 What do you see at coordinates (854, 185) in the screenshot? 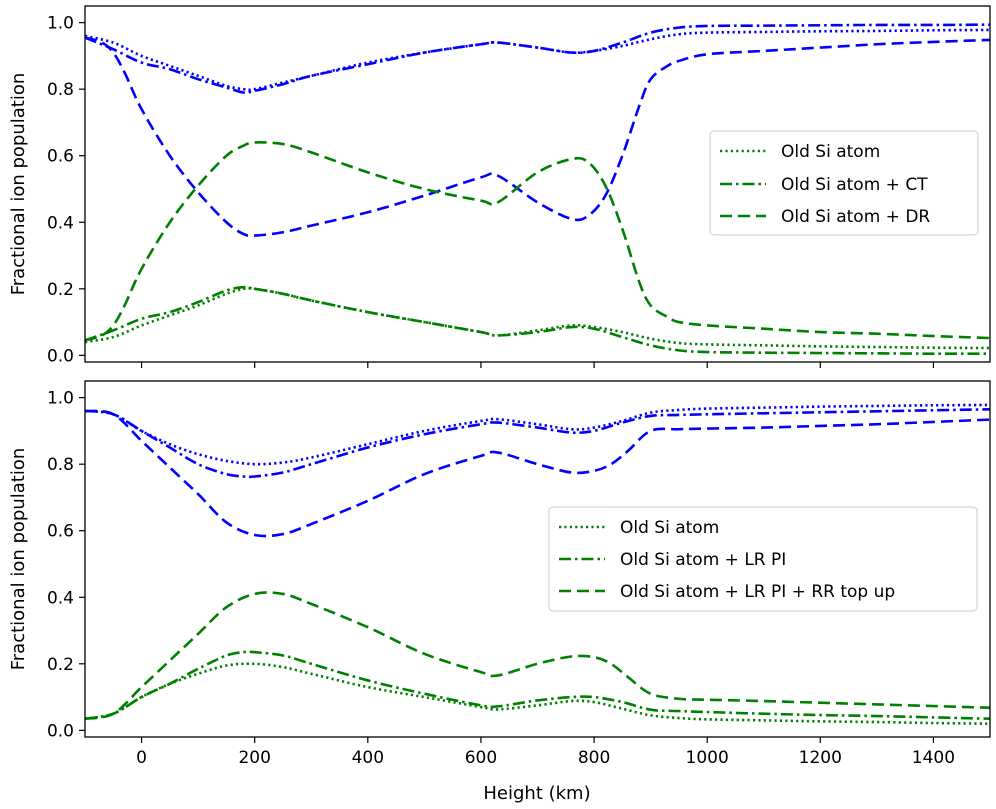
I see `top-legend-label-1: Old Si atom + CT` at bounding box center [854, 185].